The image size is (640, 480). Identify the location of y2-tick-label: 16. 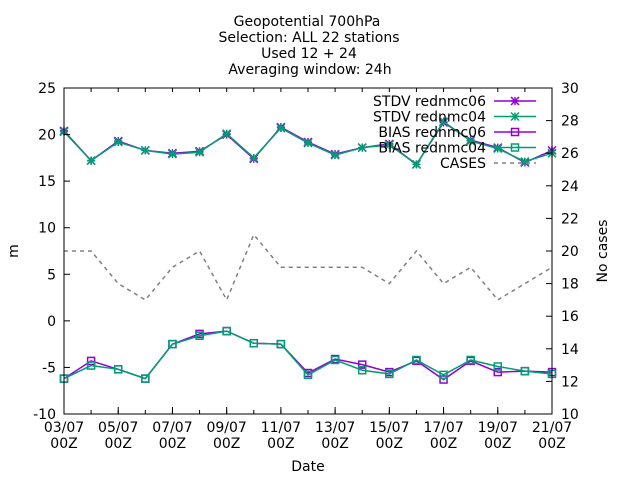
(570, 317).